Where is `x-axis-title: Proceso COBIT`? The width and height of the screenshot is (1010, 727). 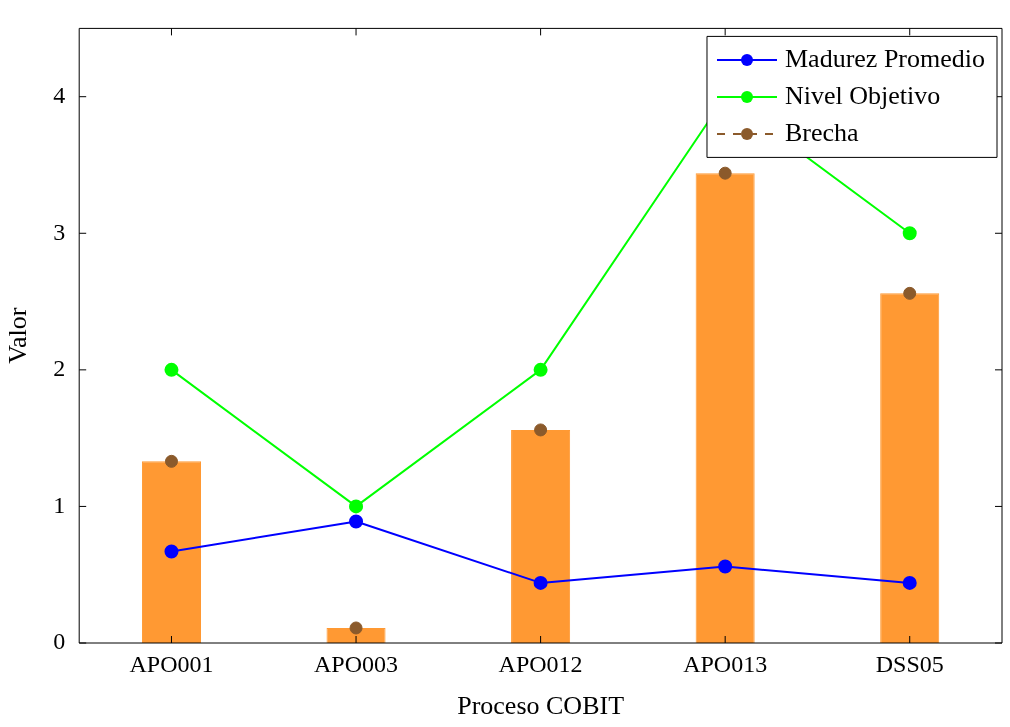 x-axis-title: Proceso COBIT is located at coordinates (541, 706).